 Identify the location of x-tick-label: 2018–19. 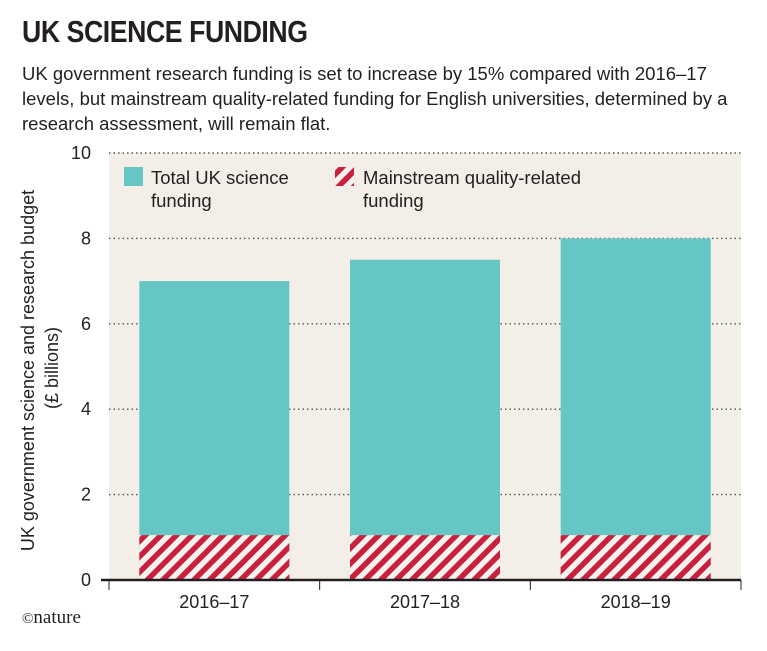
(636, 602).